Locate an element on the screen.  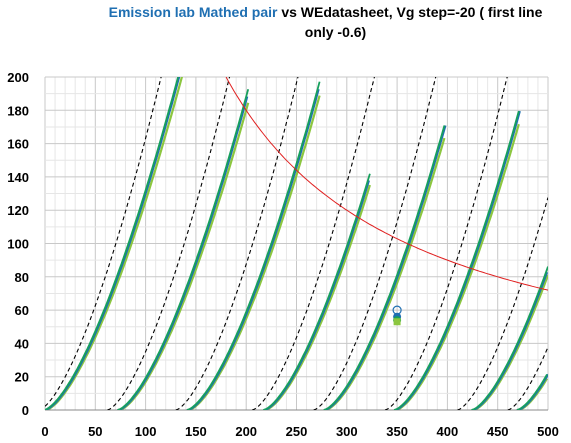
x-tick-label: 200 is located at coordinates (246, 431).